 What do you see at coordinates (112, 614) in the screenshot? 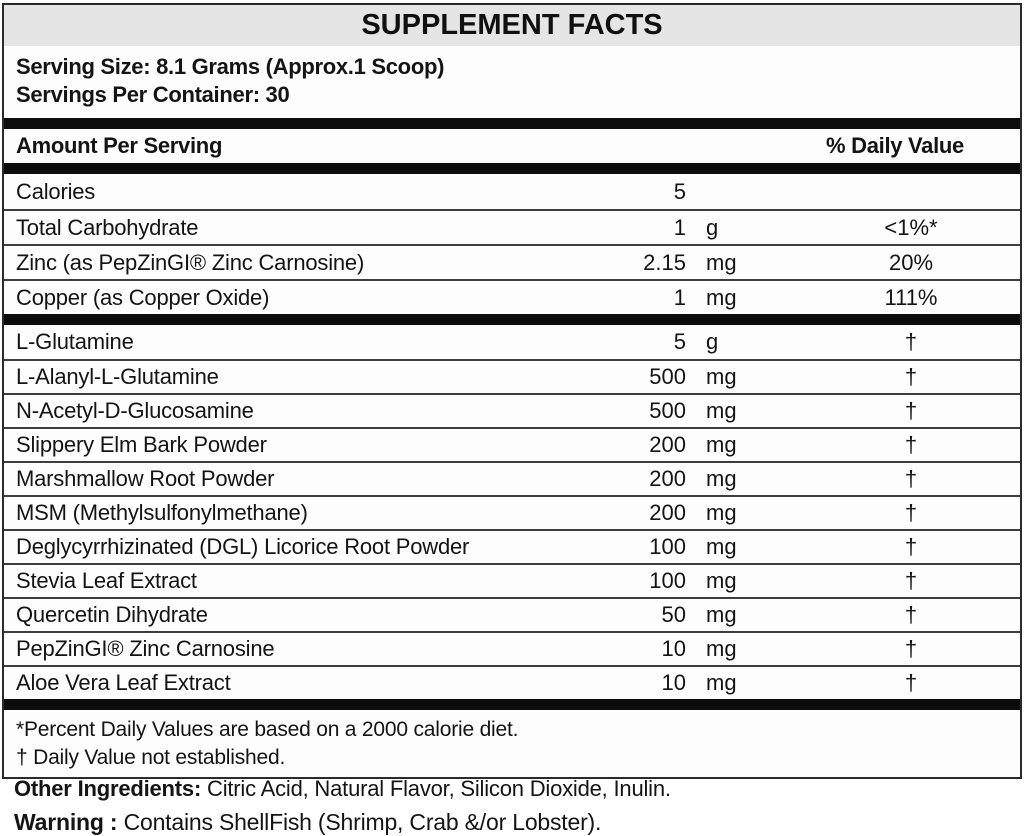
I see `row-name: Quercetin Dihydrate` at bounding box center [112, 614].